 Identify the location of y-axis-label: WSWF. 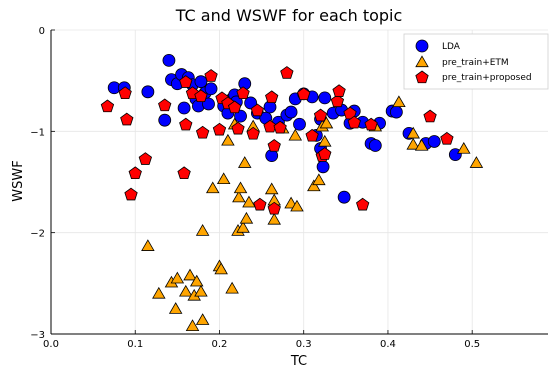
(18, 180).